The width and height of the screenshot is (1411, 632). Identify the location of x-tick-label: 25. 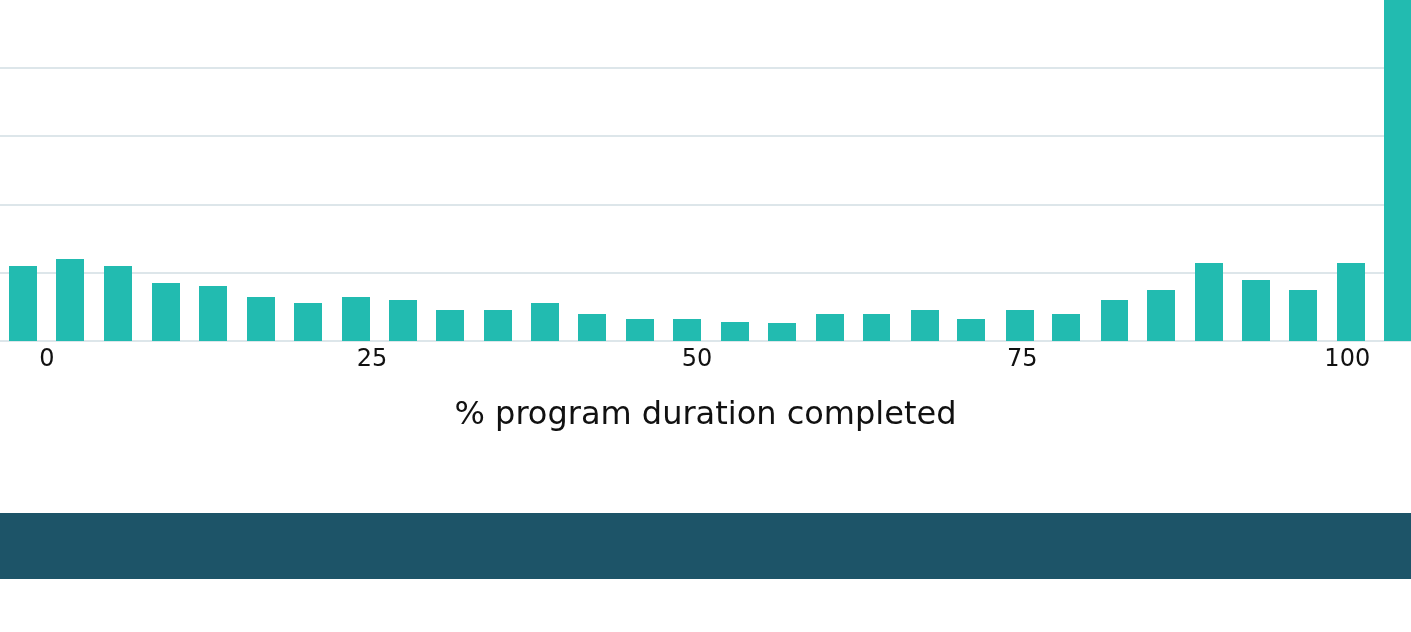
(372, 358).